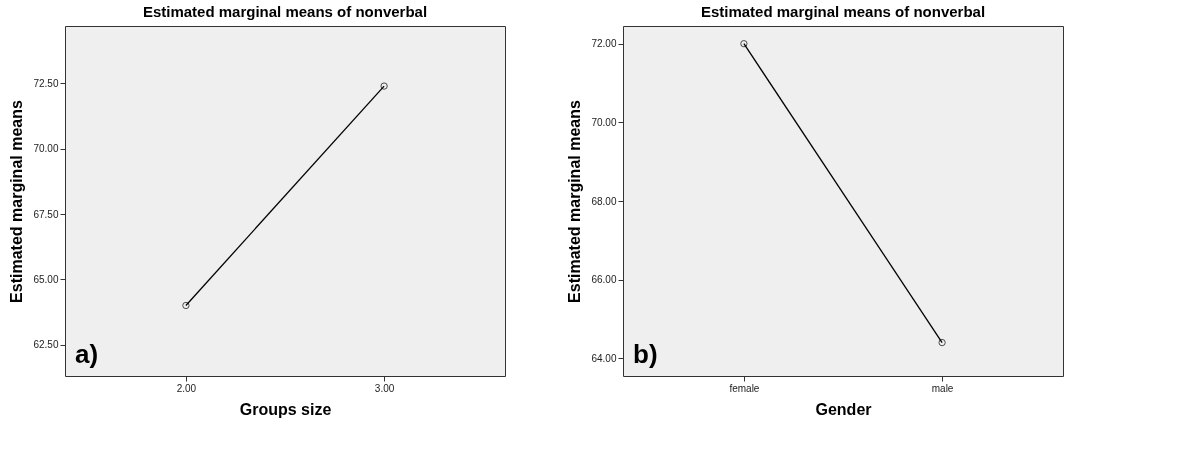 The image size is (1177, 450). What do you see at coordinates (46, 279) in the screenshot?
I see `y-tick-label: 65.00` at bounding box center [46, 279].